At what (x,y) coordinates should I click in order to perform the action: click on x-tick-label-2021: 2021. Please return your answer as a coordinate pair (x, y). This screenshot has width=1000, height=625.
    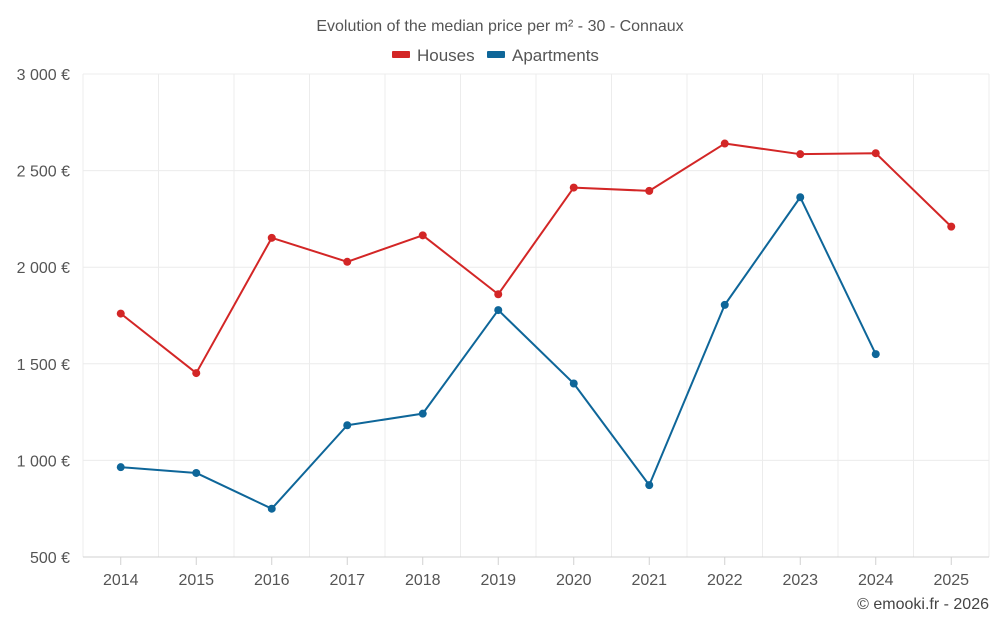
    Looking at the image, I should click on (649, 580).